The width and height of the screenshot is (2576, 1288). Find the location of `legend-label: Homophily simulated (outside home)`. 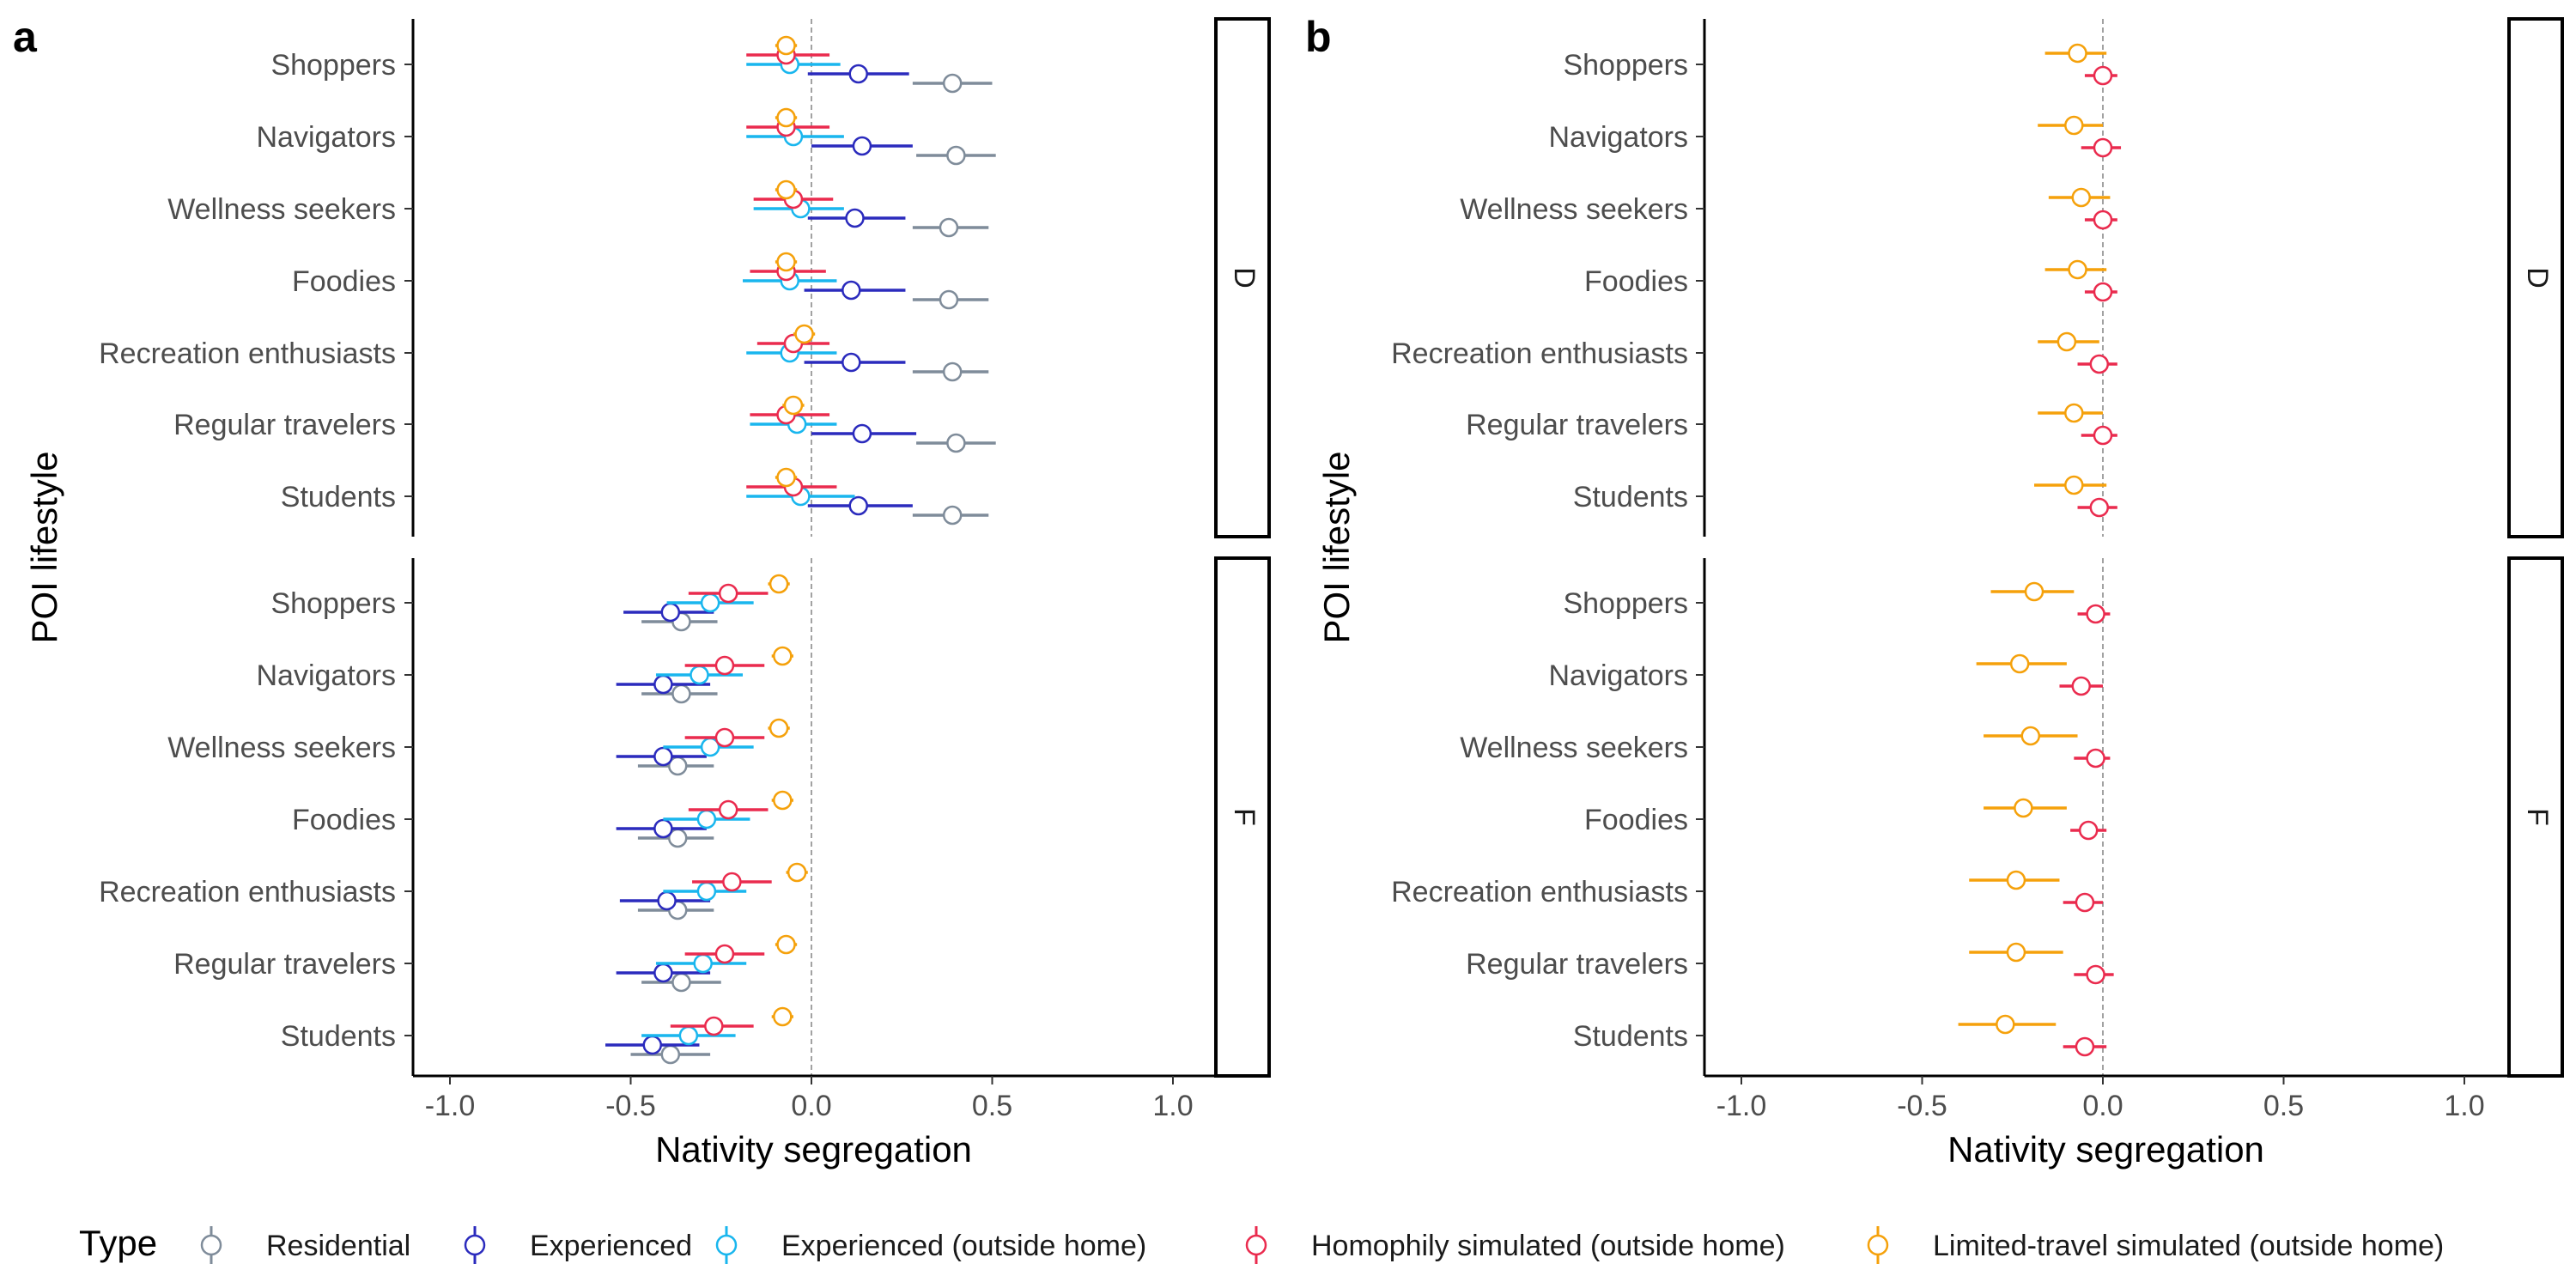

legend-label: Homophily simulated (outside home) is located at coordinates (1548, 1246).